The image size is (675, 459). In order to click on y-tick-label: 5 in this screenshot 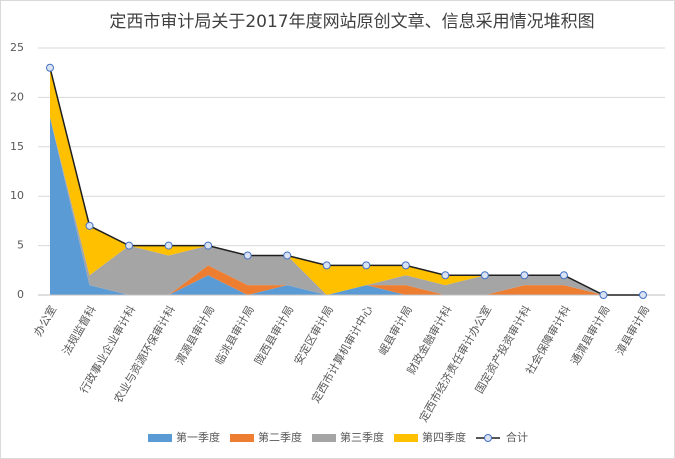, I will do `click(20, 245)`.